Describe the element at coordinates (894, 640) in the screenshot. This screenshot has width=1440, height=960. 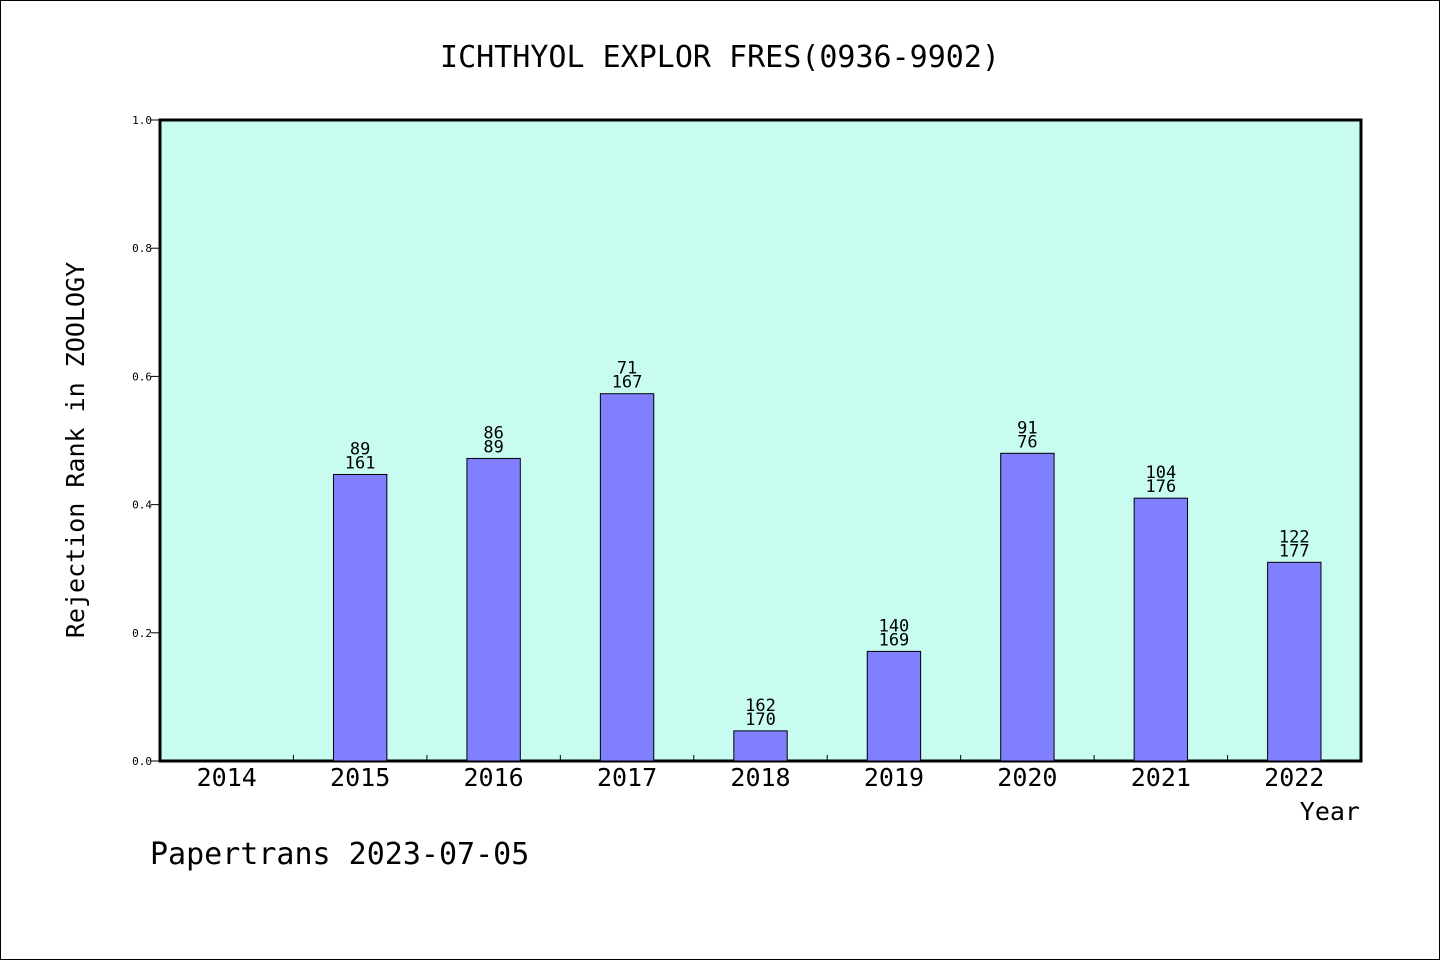
I see `data-label-bottom: 169` at that location.